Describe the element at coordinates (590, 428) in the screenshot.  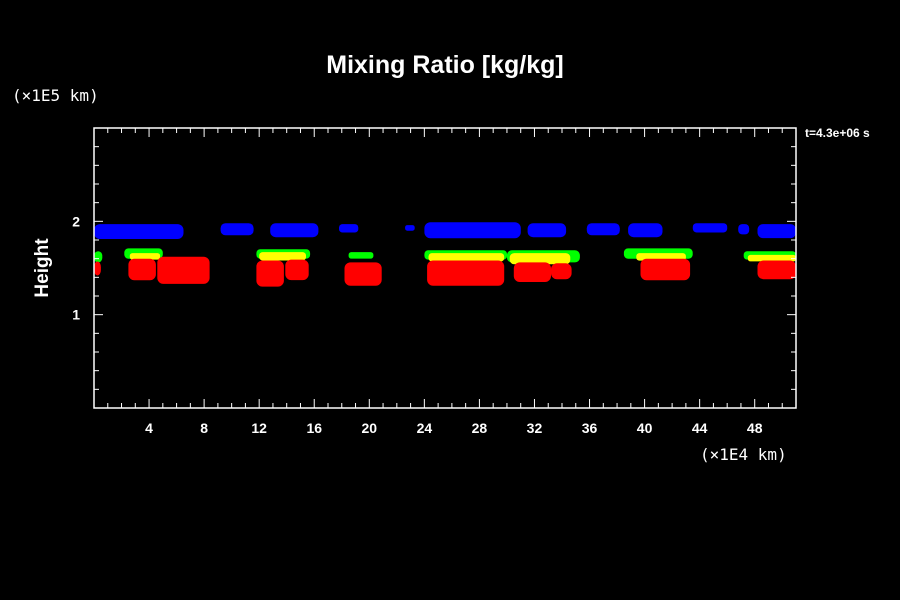
I see `x-tick-label: 36` at that location.